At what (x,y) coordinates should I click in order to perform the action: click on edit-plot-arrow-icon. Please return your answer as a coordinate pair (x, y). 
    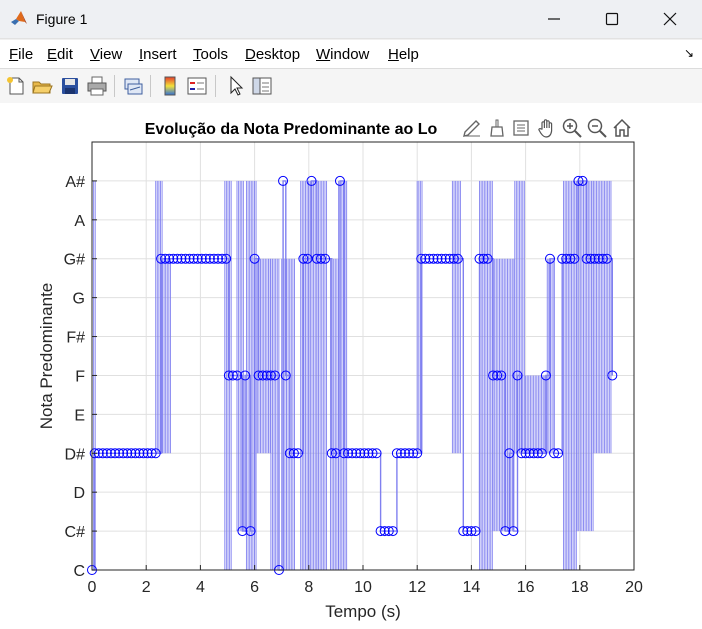
    Looking at the image, I should click on (236, 86).